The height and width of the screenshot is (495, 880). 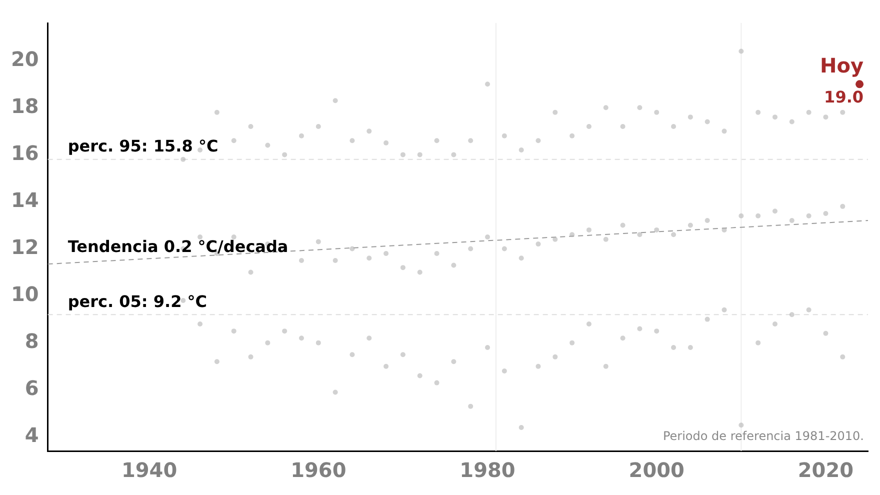 I want to click on y-tick-label: 18, so click(x=24, y=106).